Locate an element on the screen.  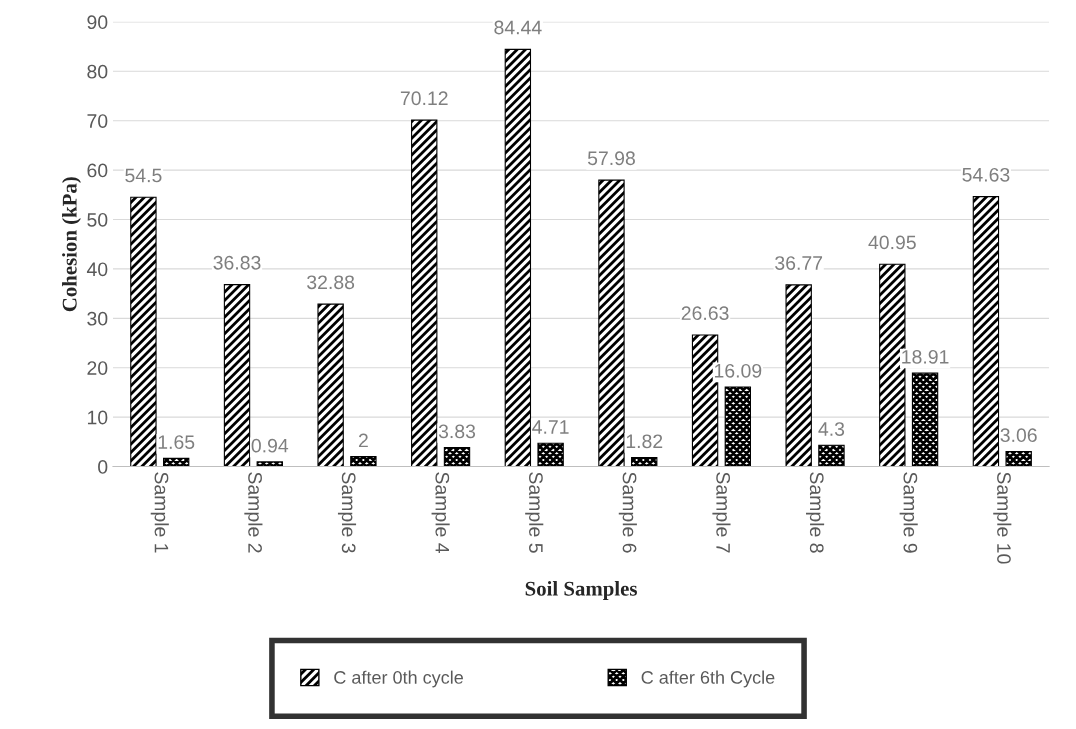
data-label: 70.12 is located at coordinates (424, 98).